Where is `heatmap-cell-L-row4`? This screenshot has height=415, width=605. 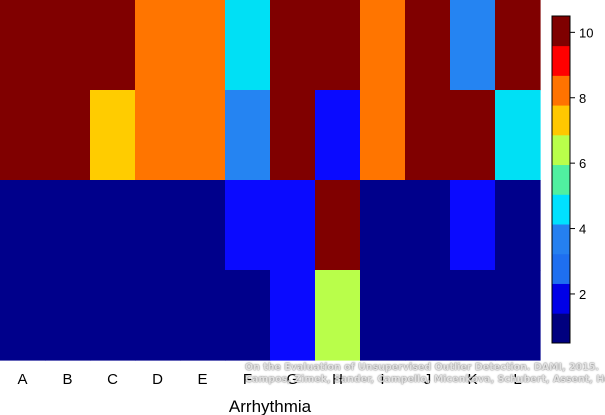 heatmap-cell-L-row4 is located at coordinates (518, 315).